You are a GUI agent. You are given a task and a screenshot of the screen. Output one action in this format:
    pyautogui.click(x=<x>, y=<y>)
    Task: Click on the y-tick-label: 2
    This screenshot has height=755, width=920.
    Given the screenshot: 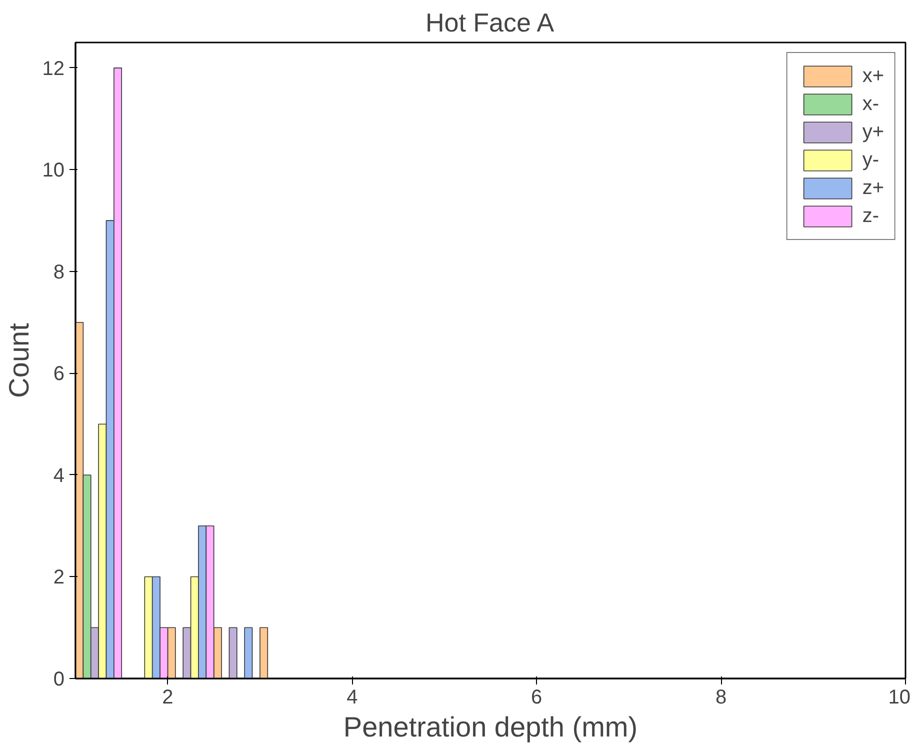 What is the action you would take?
    pyautogui.click(x=58, y=577)
    